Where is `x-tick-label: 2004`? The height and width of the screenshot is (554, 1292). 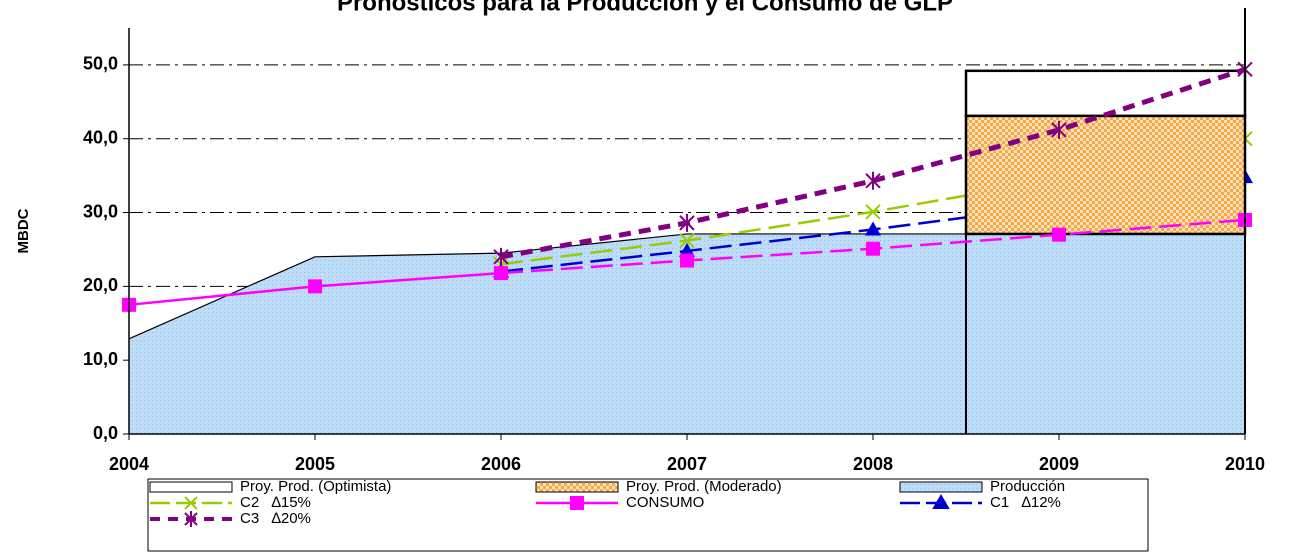
x-tick-label: 2004 is located at coordinates (129, 464).